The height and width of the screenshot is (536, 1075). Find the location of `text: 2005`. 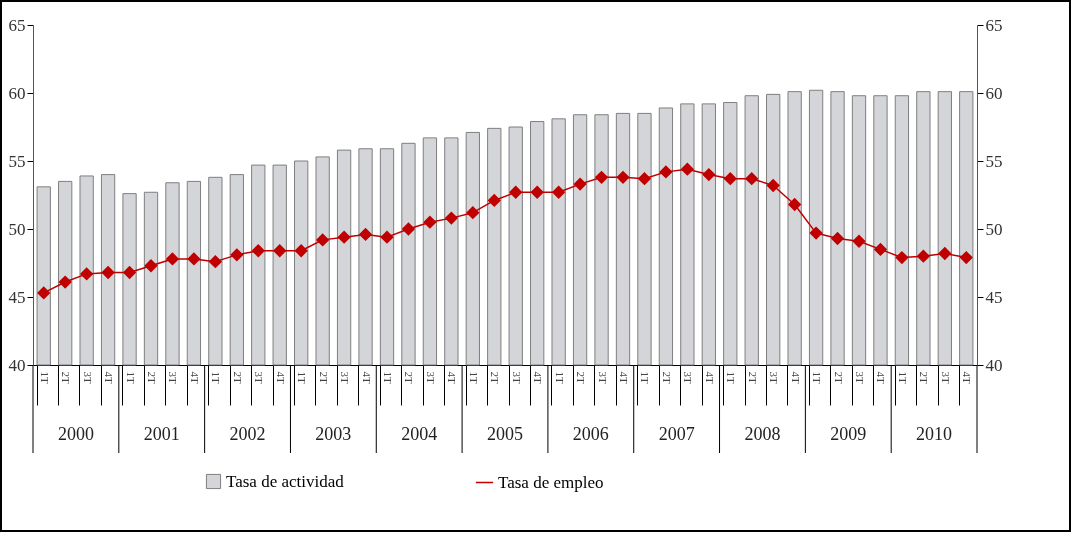

text: 2005 is located at coordinates (505, 434).